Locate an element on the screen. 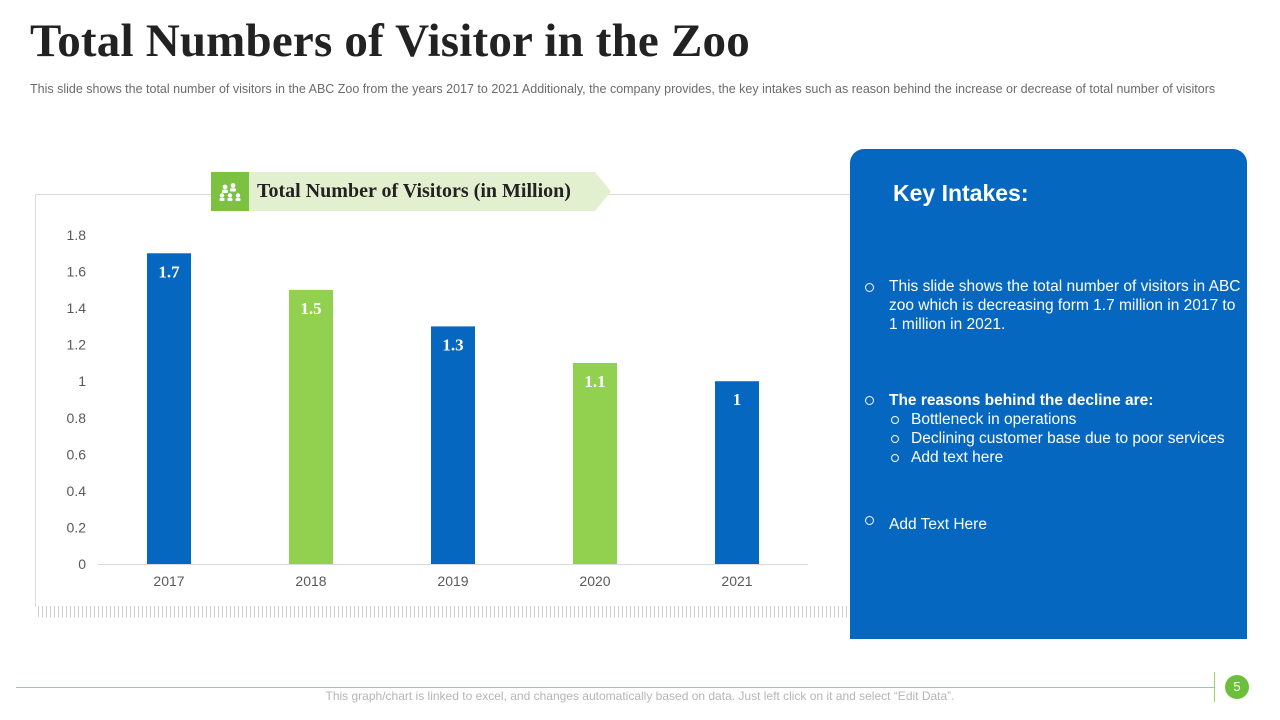  data-label: 1.3 is located at coordinates (452, 344).